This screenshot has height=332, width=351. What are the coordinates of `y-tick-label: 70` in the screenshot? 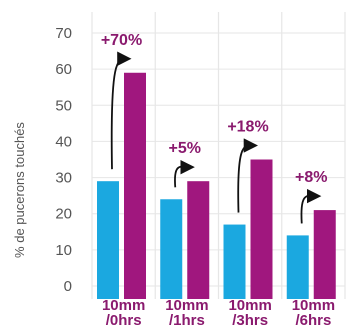 It's located at (63, 33).